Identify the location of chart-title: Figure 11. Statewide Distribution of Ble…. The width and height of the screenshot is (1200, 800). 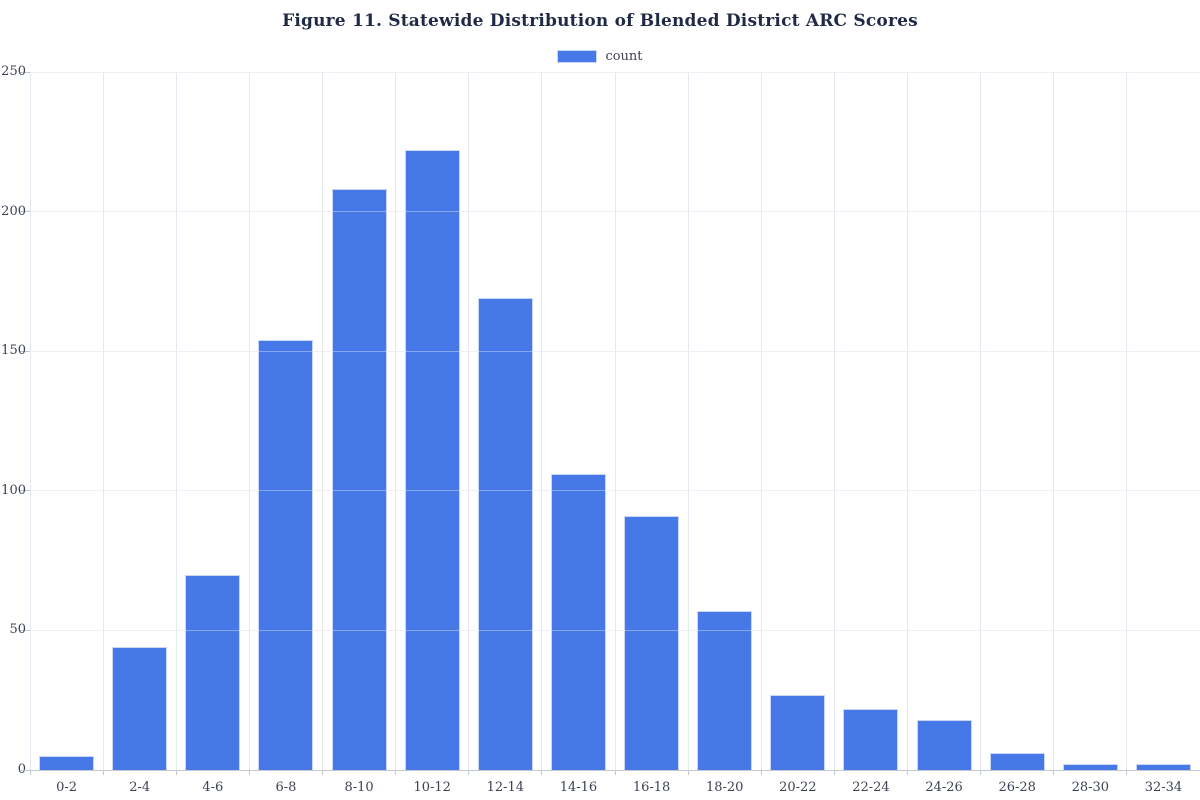
(600, 21).